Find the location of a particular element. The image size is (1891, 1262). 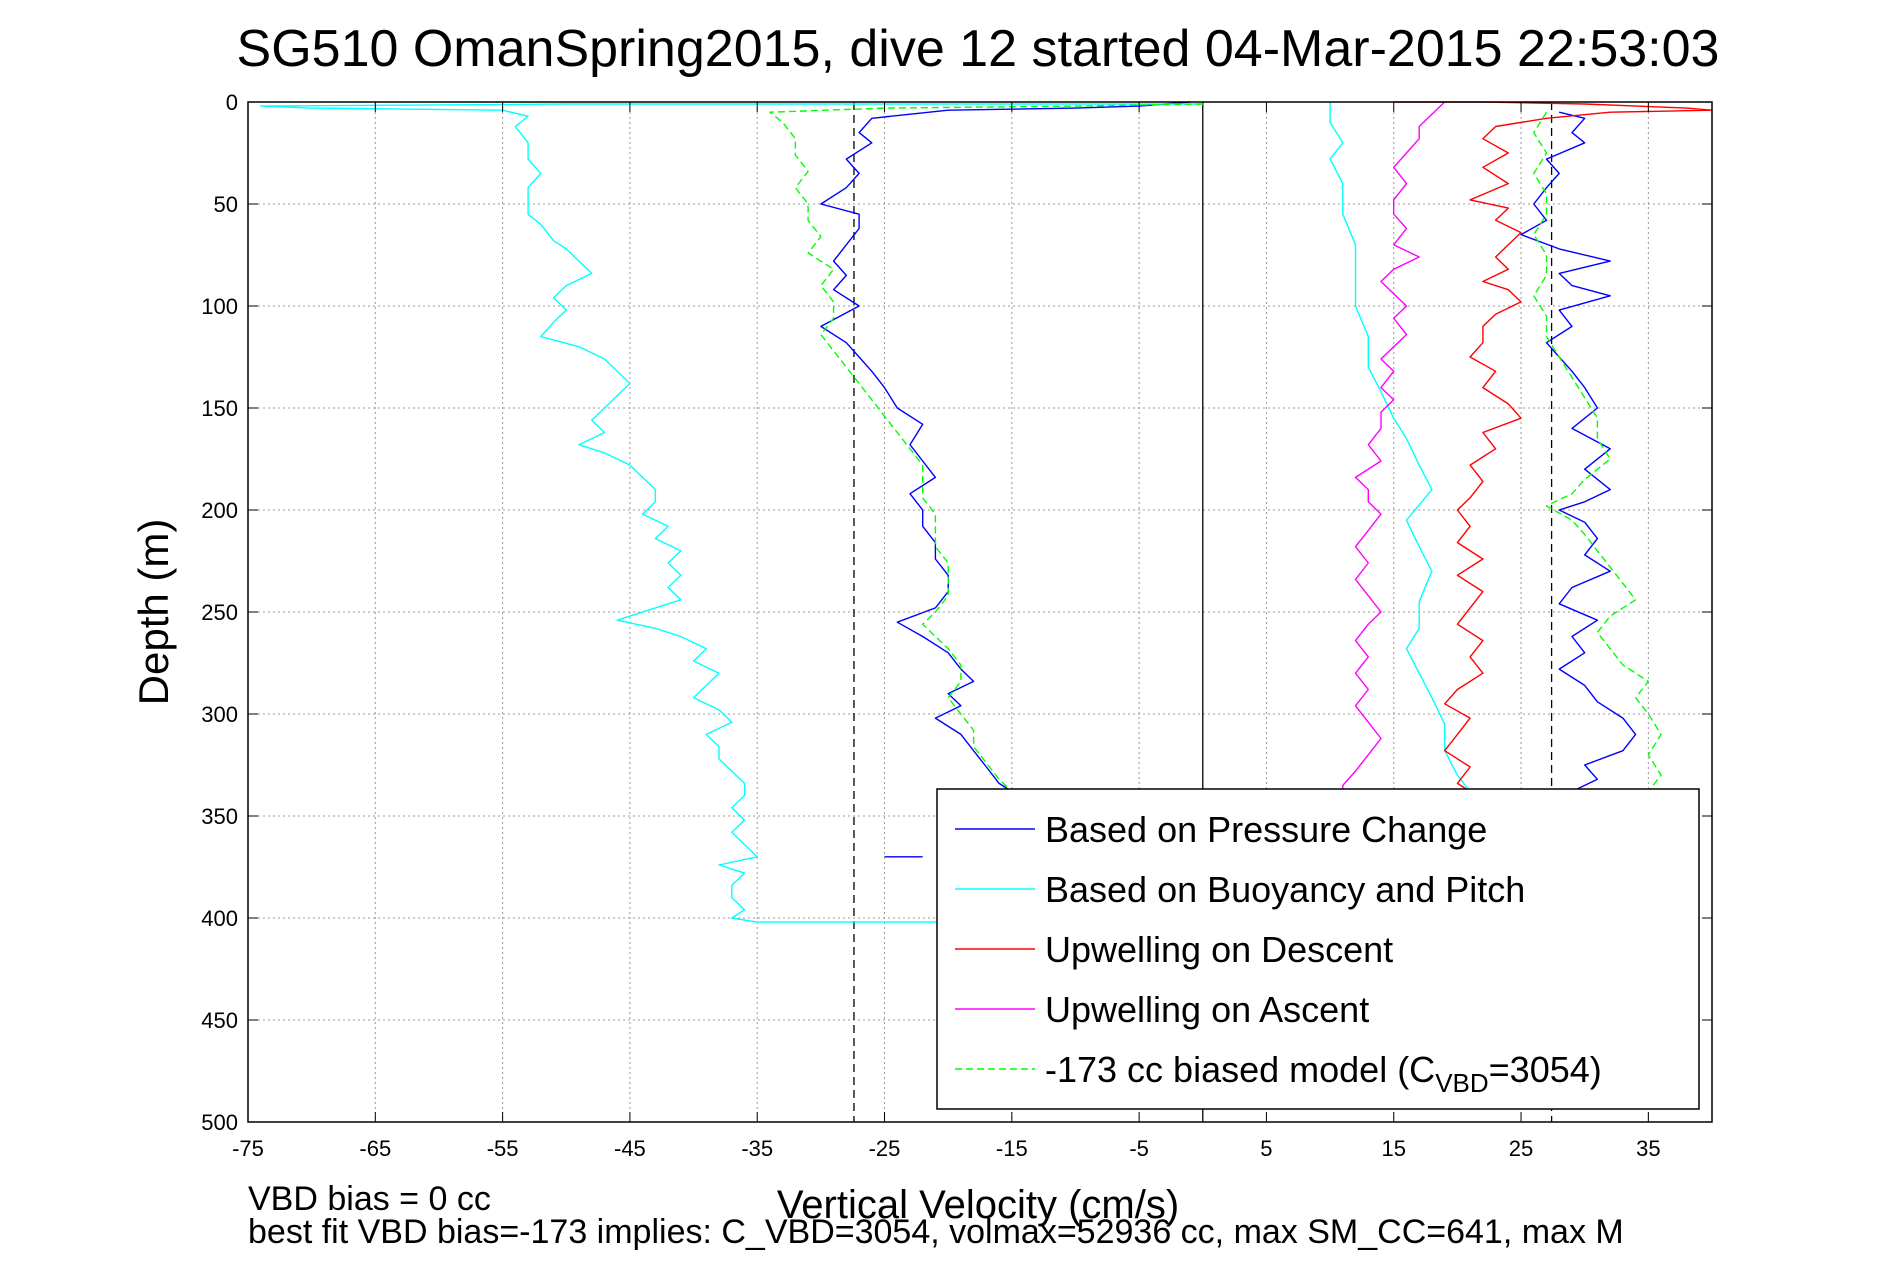

y-tick-label-7: 350 is located at coordinates (219, 816).